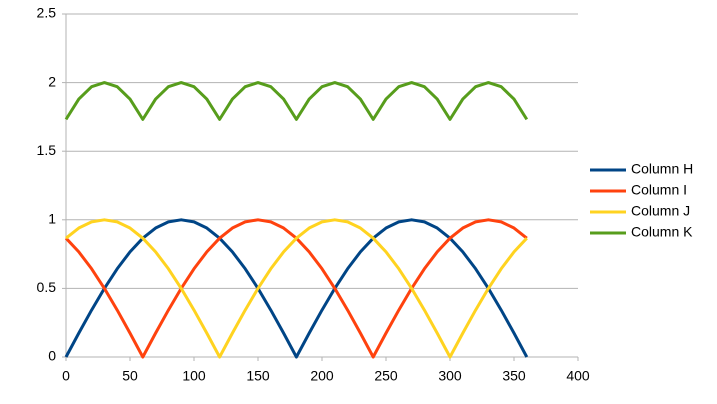  I want to click on series-line, so click(296, 101).